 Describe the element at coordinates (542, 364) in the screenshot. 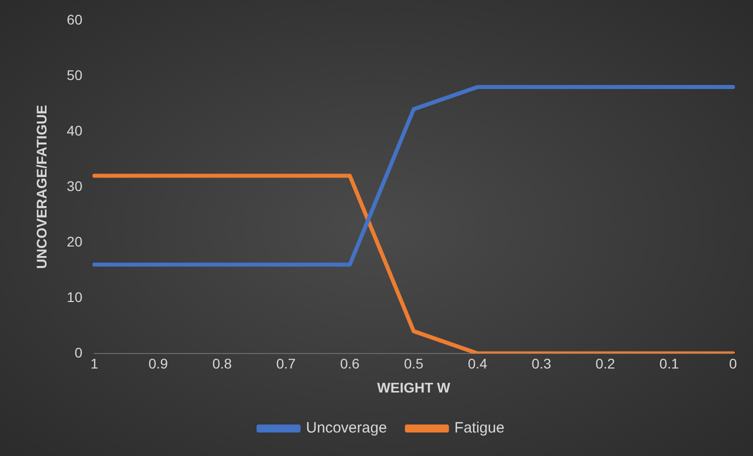

I see `x-tick-label: 0.3` at that location.